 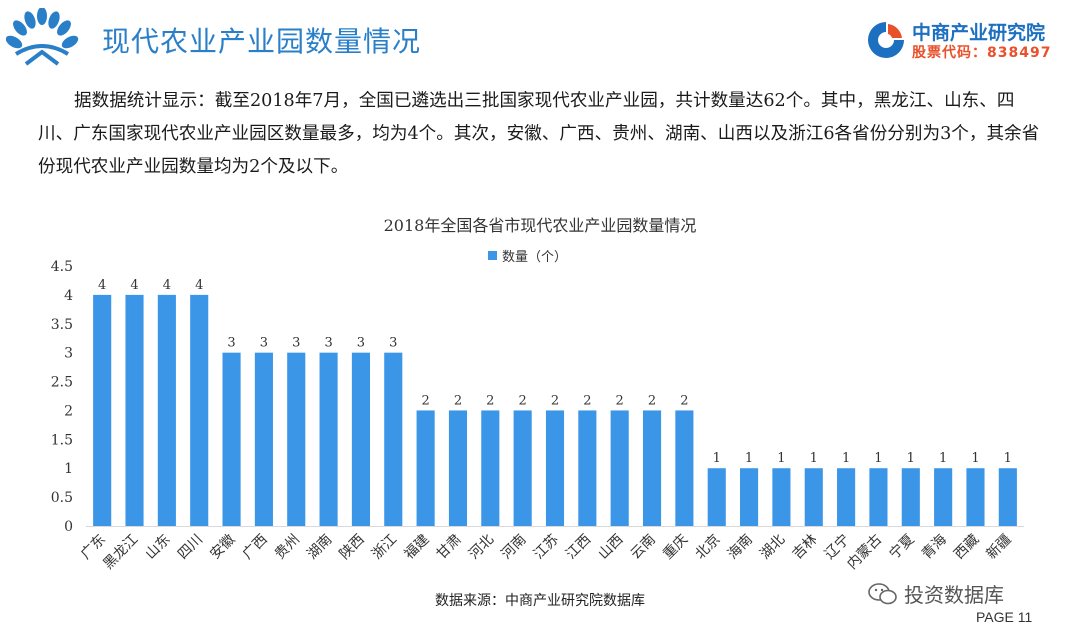 I want to click on x-tick-label: 西藏, so click(x=966, y=547).